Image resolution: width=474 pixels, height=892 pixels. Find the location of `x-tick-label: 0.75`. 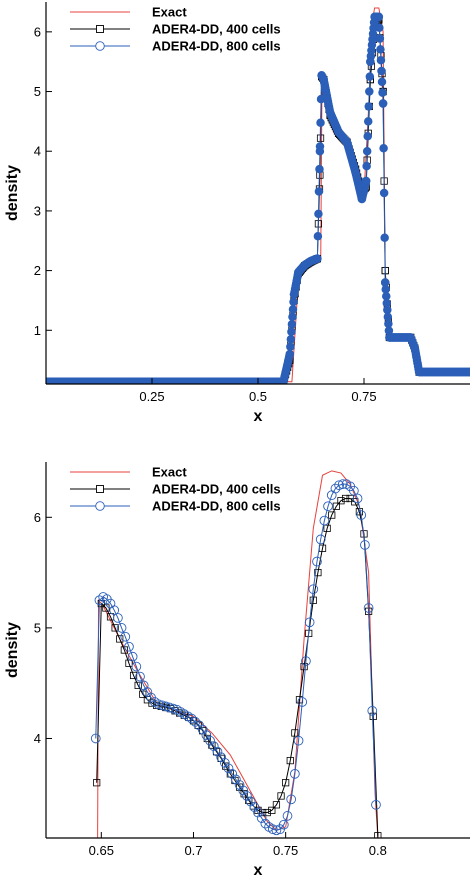

x-tick-label: 0.75 is located at coordinates (285, 850).